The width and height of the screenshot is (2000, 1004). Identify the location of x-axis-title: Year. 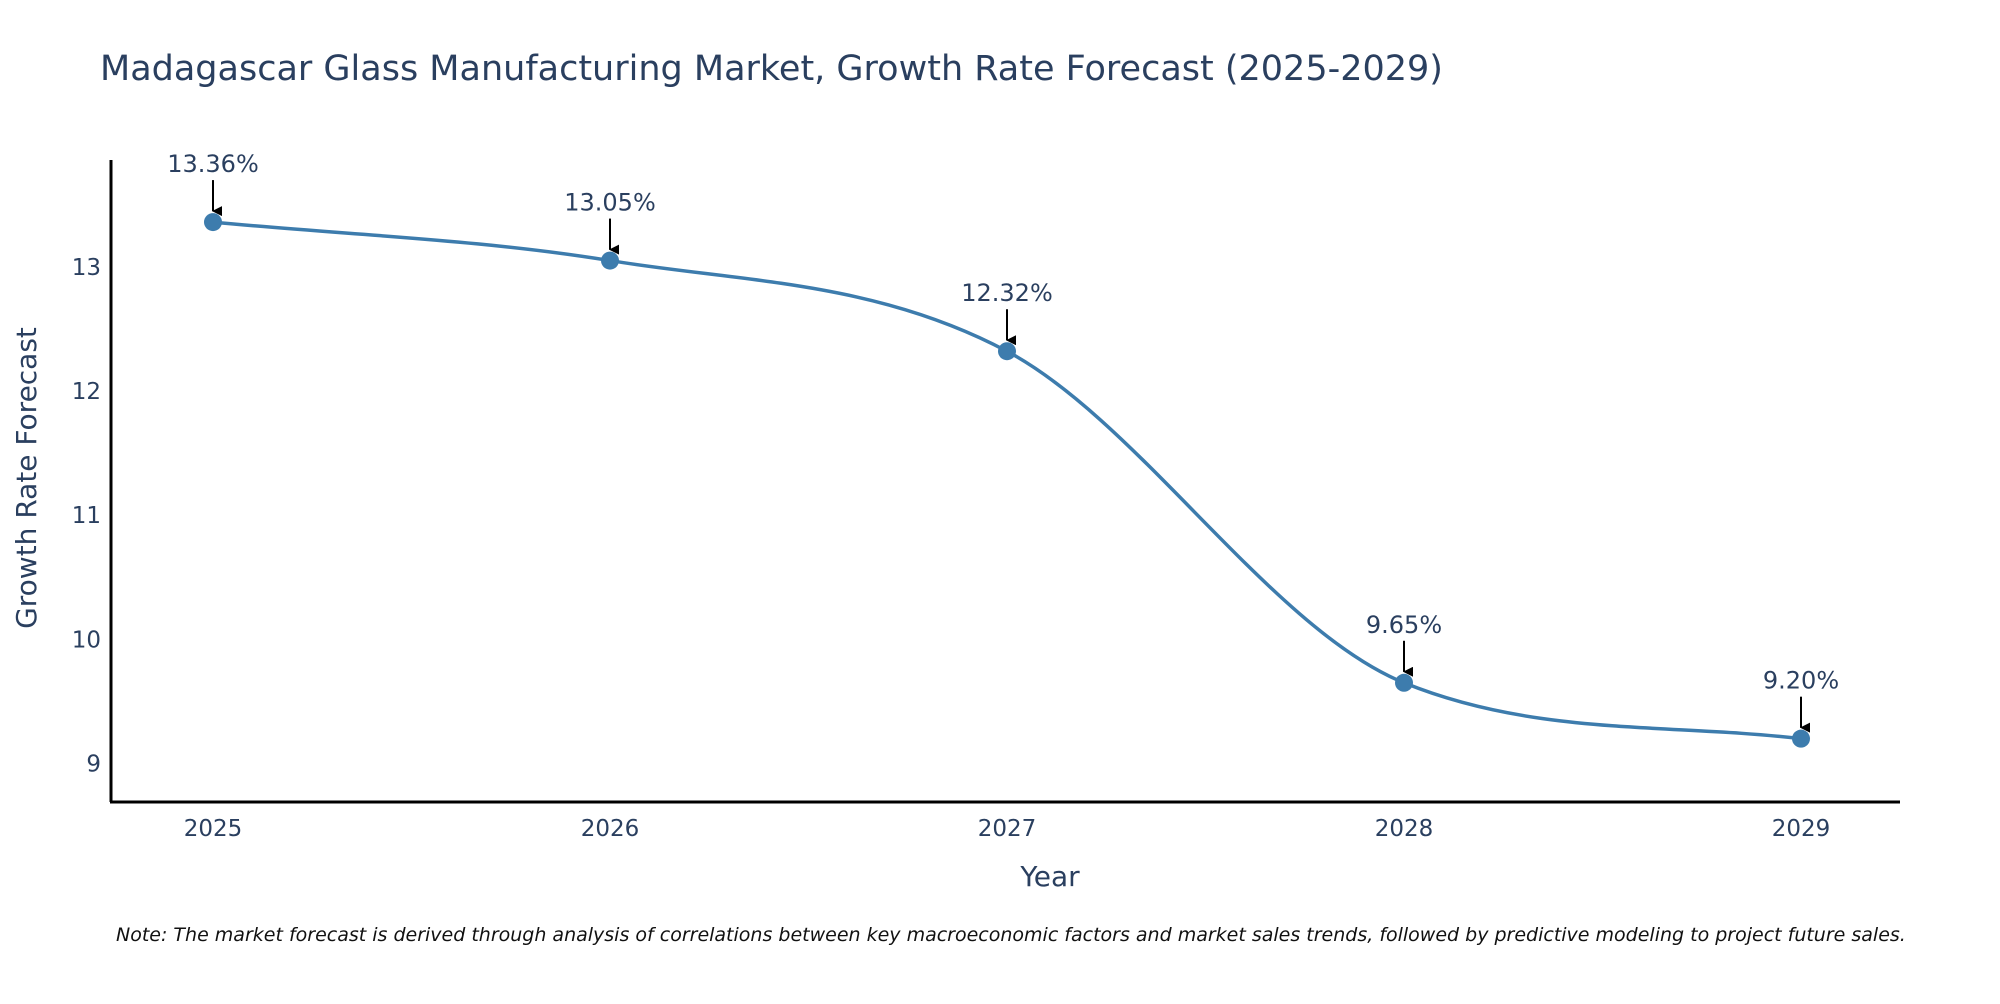
(1049, 876).